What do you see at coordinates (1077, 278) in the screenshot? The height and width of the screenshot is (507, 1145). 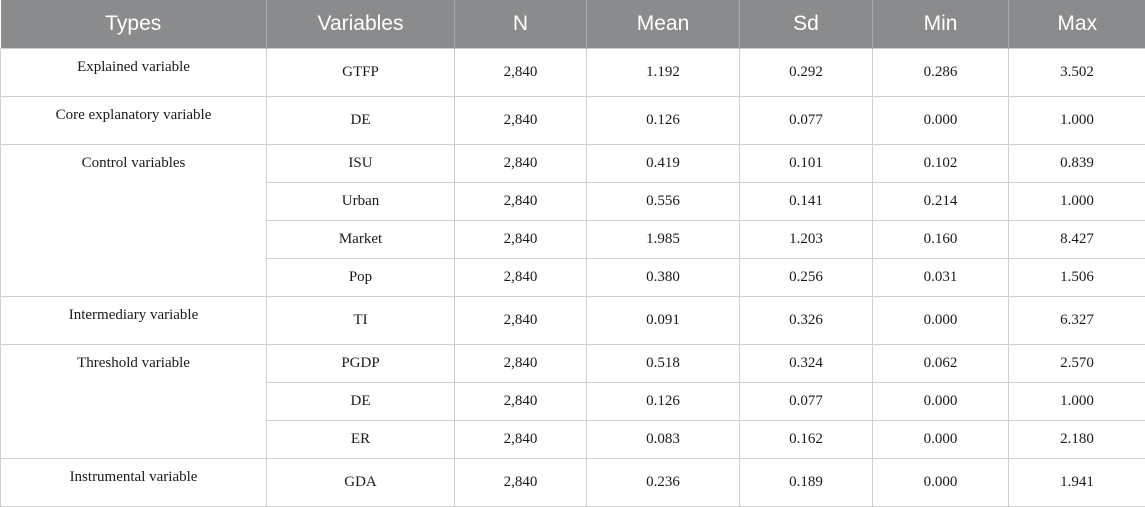 I see `max-cell: 1.506` at bounding box center [1077, 278].